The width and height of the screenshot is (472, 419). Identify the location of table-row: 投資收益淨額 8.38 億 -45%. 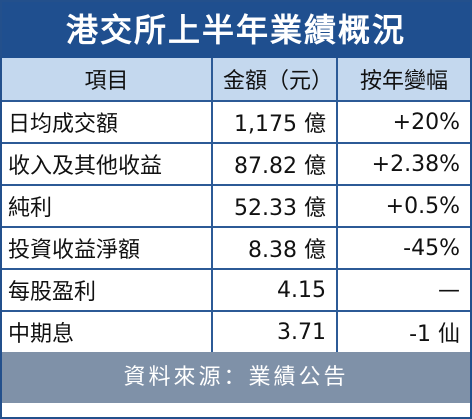
(236, 248).